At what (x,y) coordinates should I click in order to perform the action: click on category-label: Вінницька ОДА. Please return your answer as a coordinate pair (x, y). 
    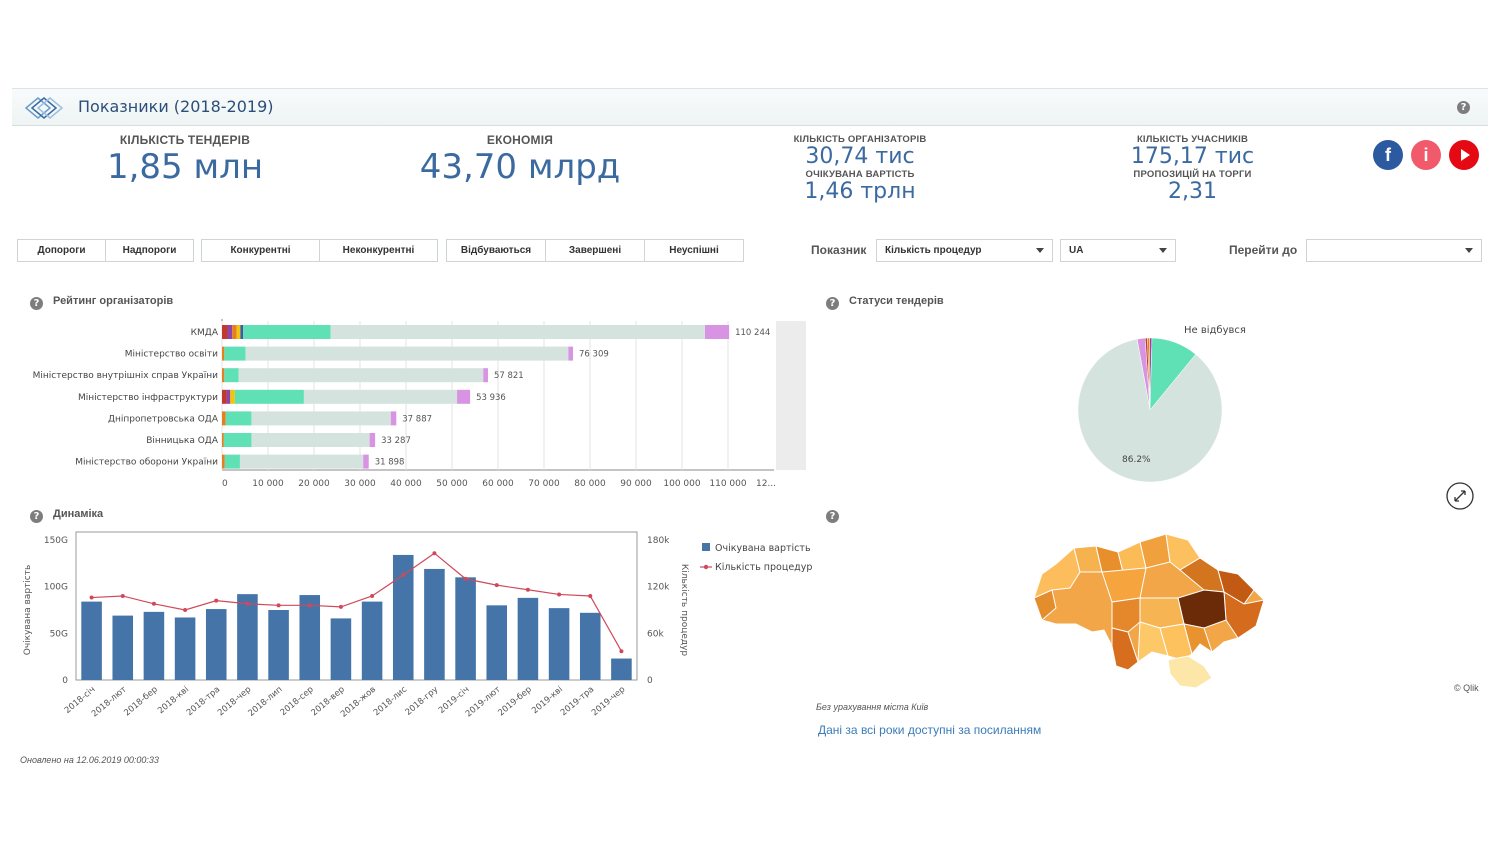
    Looking at the image, I should click on (182, 441).